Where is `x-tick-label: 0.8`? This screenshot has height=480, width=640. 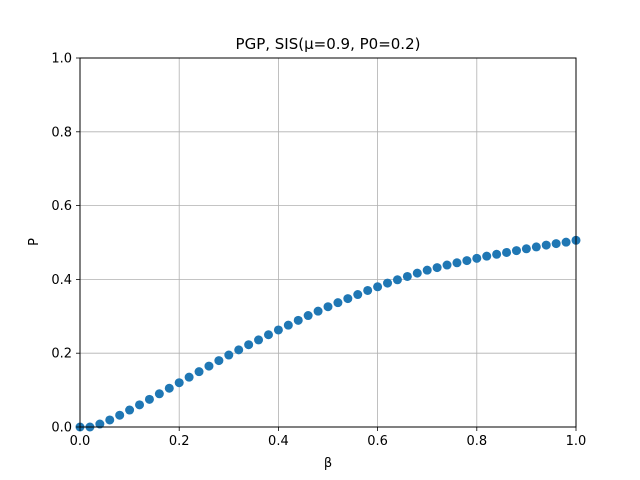
x-tick-label: 0.8 is located at coordinates (476, 441).